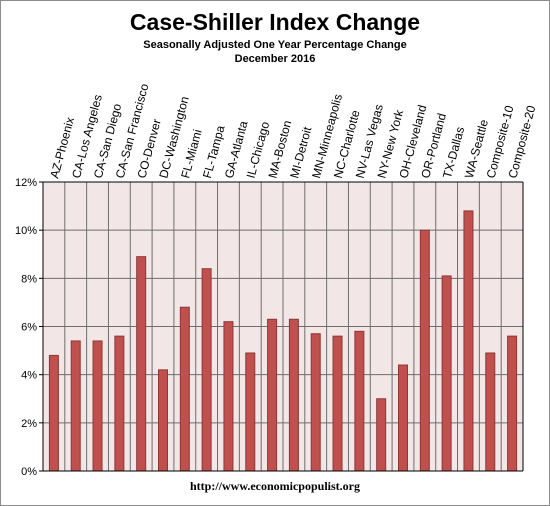 The width and height of the screenshot is (550, 506). Describe the element at coordinates (26, 183) in the screenshot. I see `y-tick-label: 12%` at that location.